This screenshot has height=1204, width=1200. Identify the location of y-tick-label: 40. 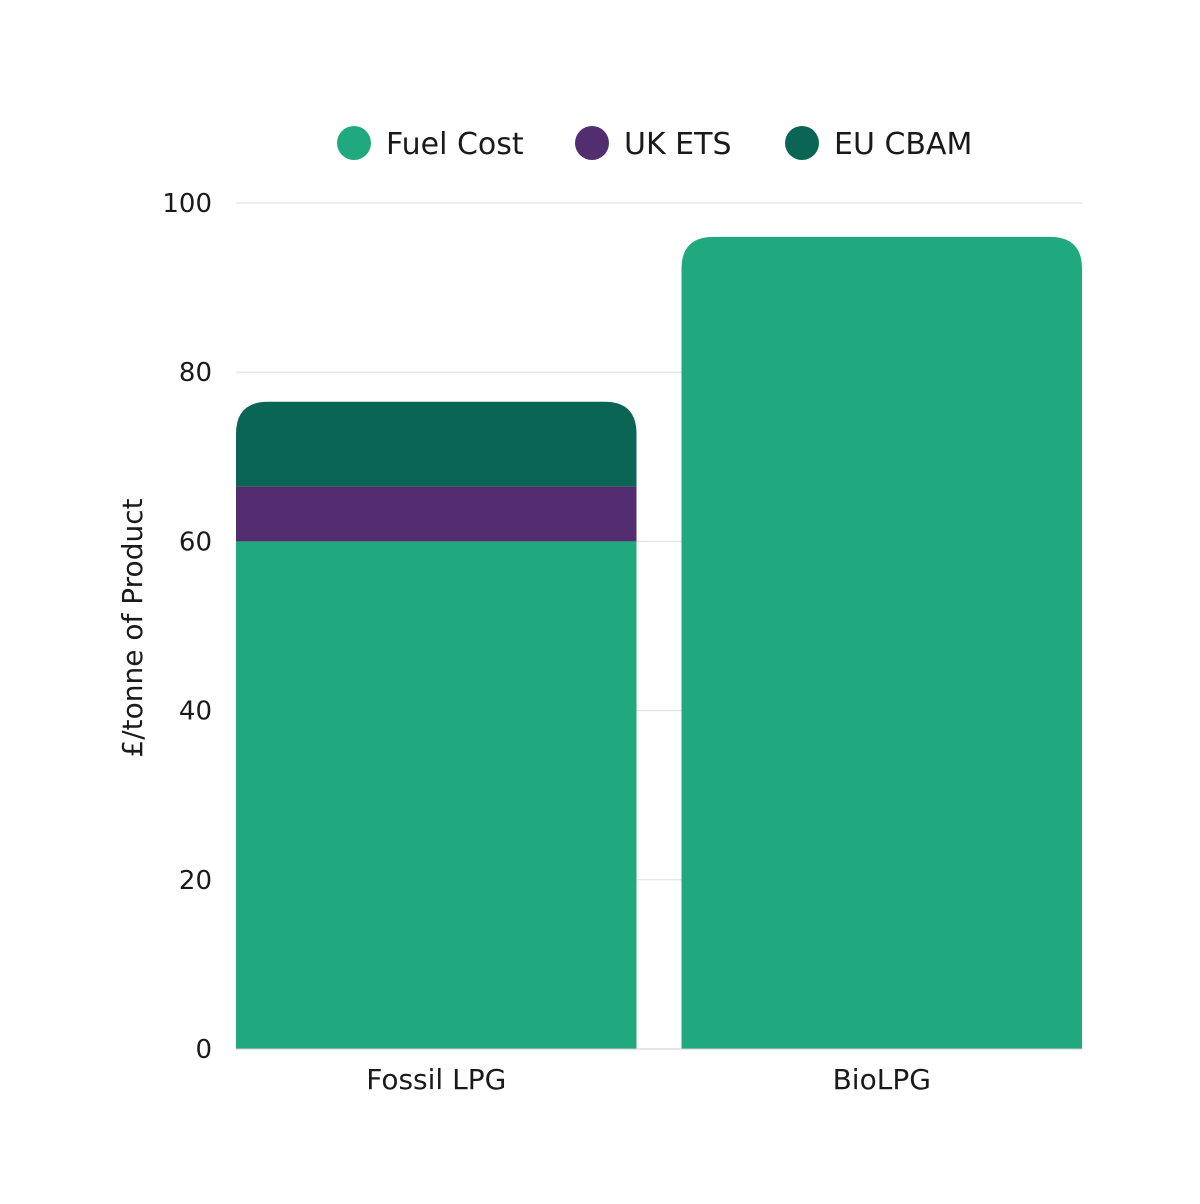
(195, 712).